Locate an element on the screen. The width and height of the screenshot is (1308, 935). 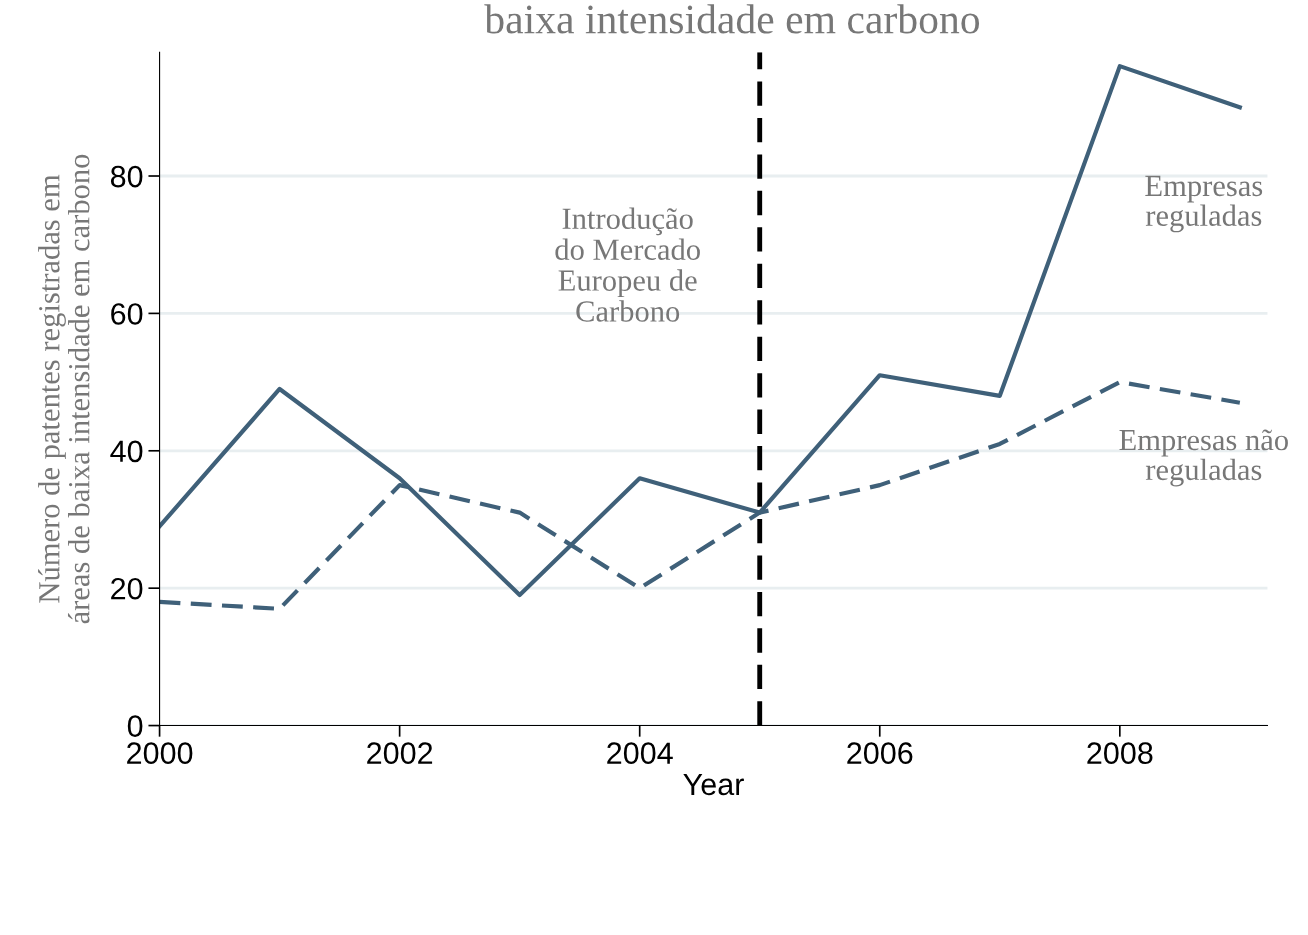
y-tick-label: 20 is located at coordinates (127, 588).